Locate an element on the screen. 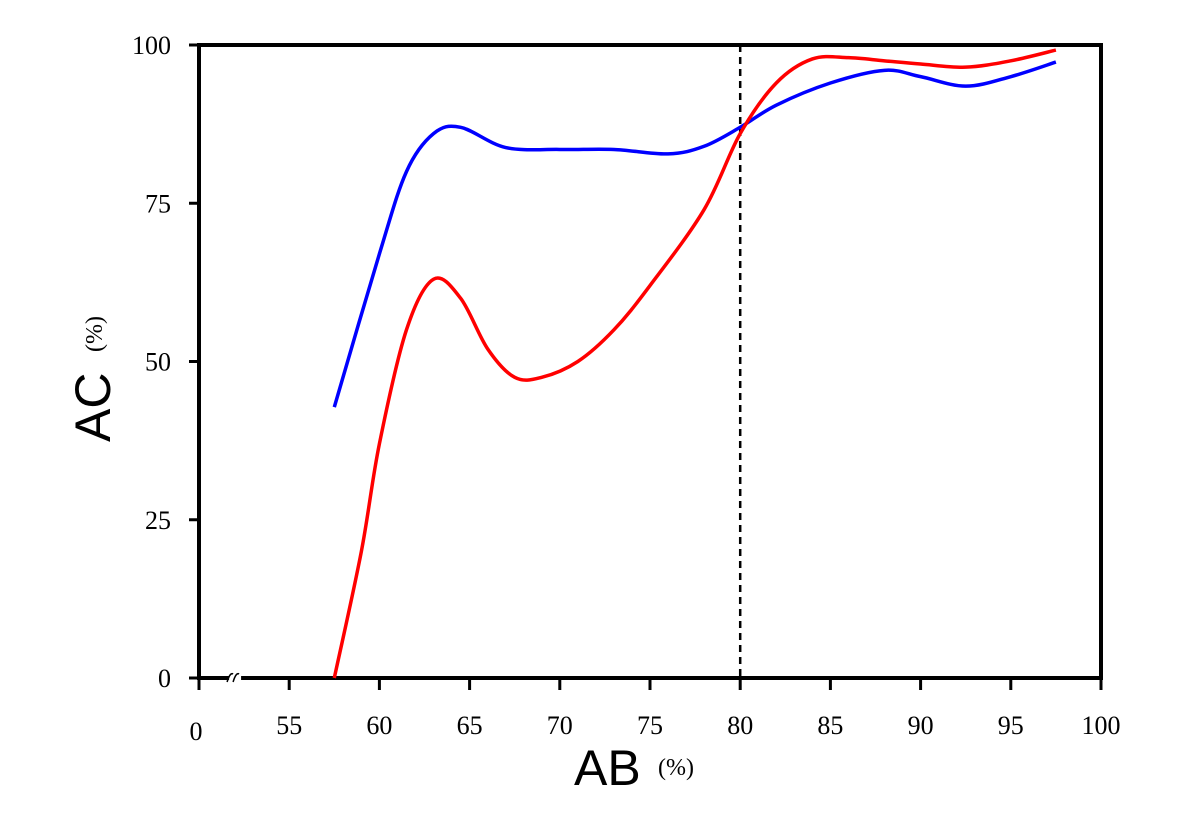  y-tick-label: 100 is located at coordinates (151, 45).